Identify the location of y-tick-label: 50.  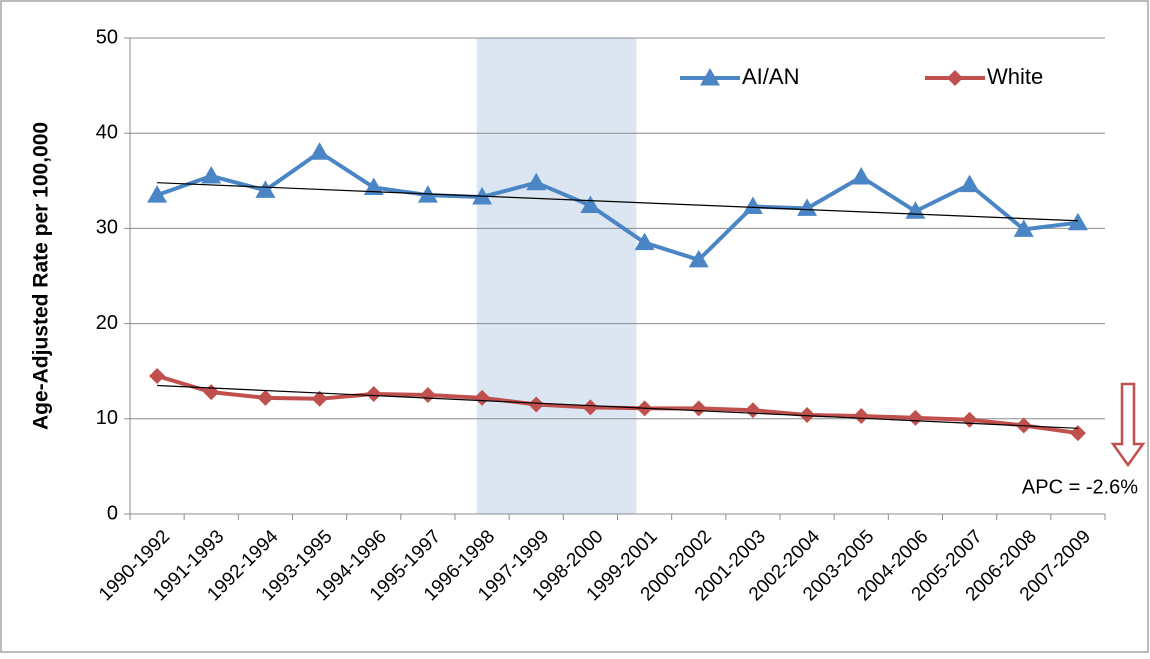
(107, 37).